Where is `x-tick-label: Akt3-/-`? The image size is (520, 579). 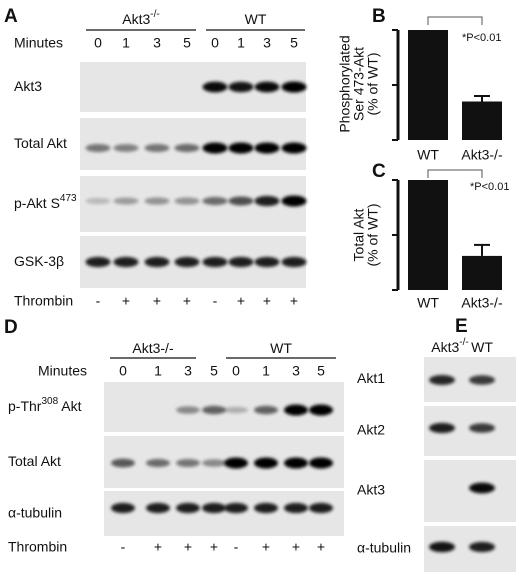 x-tick-label: Akt3-/- is located at coordinates (482, 303).